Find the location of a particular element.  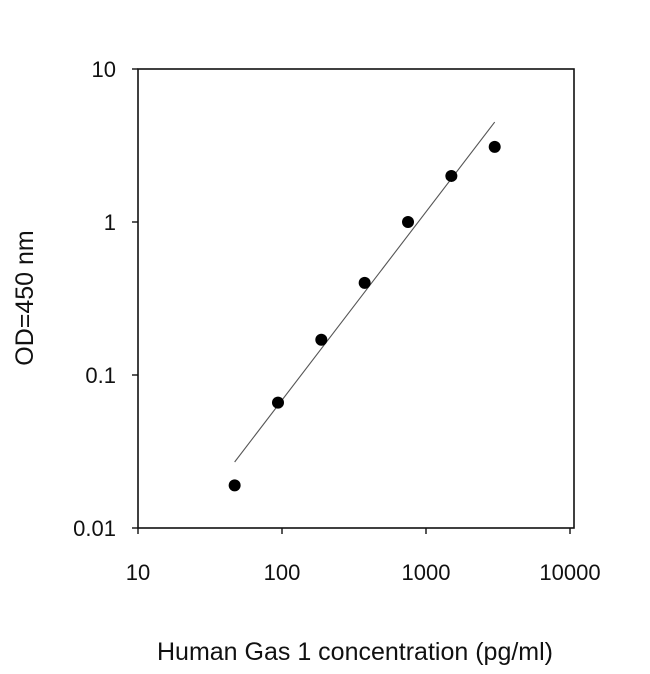

y-tick-label: 0.01 is located at coordinates (94, 528).